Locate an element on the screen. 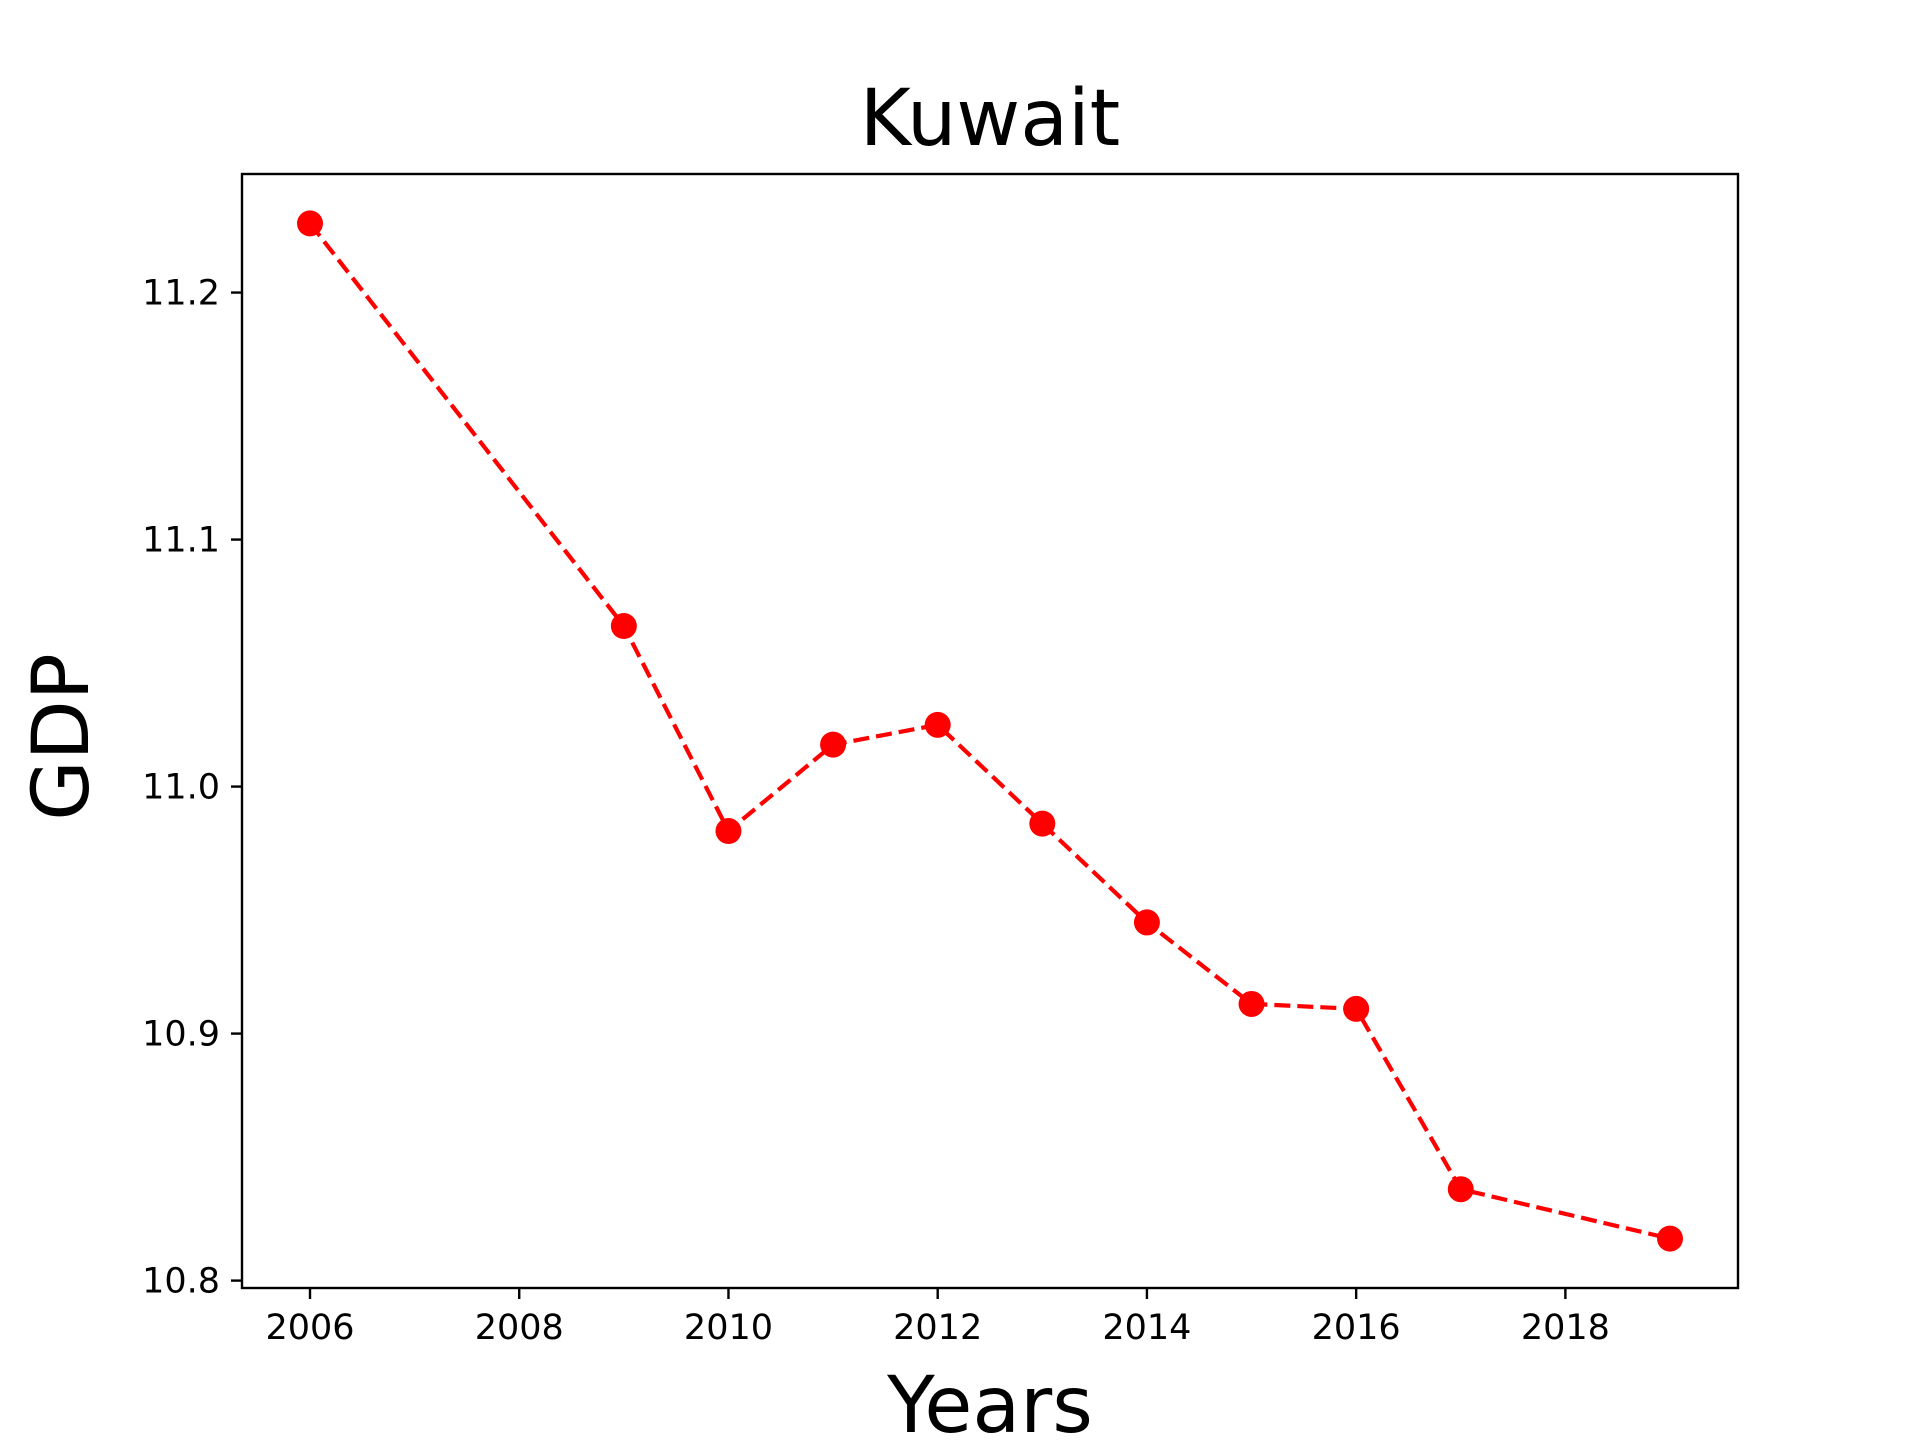 This screenshot has height=1440, width=1920. y-tick-label: 10.8 is located at coordinates (181, 1282).